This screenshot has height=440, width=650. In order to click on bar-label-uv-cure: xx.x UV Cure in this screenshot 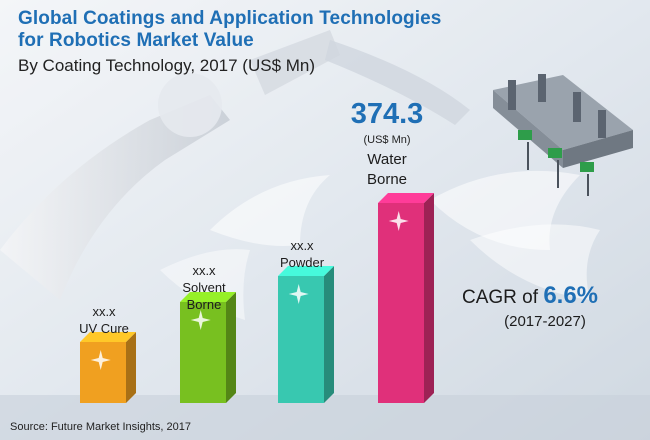, I will do `click(104, 320)`.